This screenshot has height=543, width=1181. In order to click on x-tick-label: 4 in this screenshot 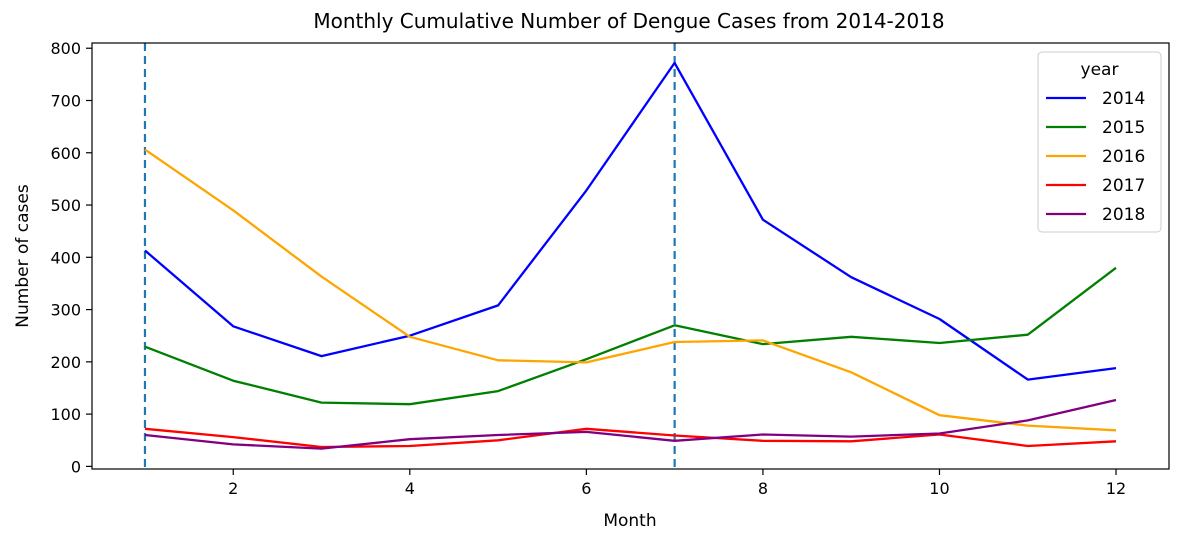, I will do `click(410, 488)`.